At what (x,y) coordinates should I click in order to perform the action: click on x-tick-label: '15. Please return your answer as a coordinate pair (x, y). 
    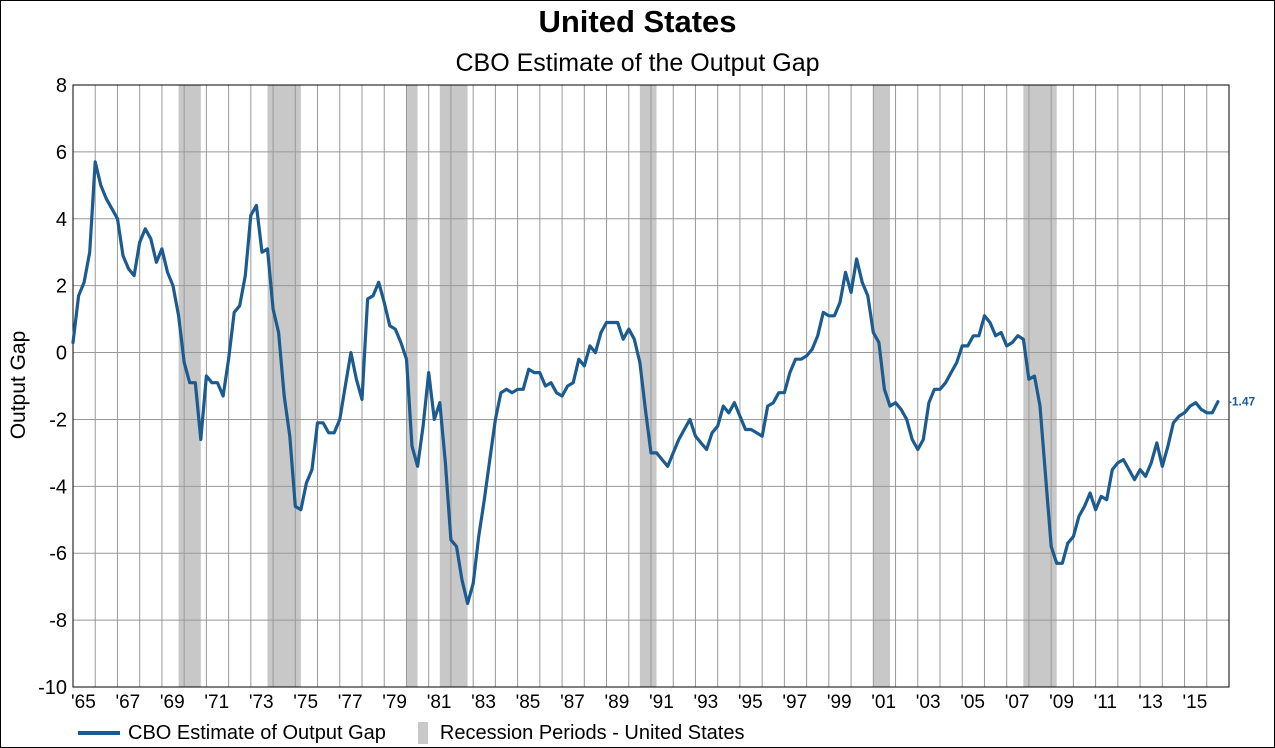
    Looking at the image, I should click on (1195, 702).